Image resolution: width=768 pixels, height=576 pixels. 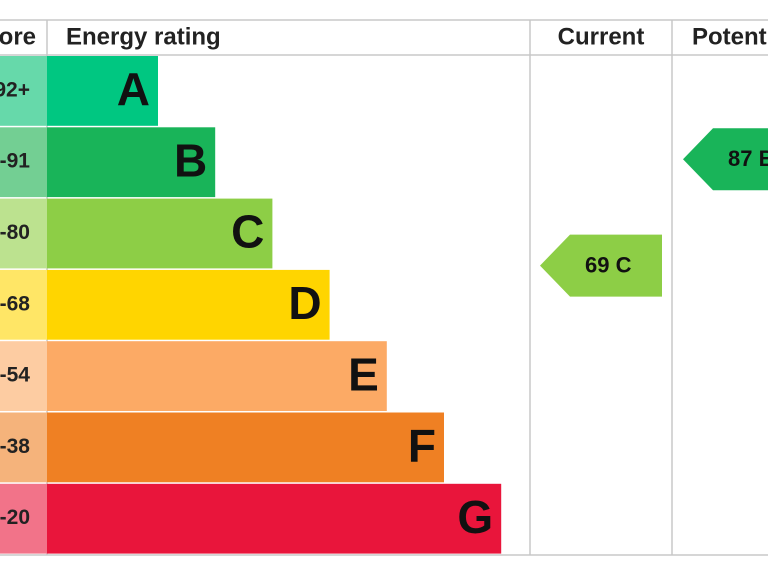 What do you see at coordinates (475, 517) in the screenshot?
I see `rating-letter: G` at bounding box center [475, 517].